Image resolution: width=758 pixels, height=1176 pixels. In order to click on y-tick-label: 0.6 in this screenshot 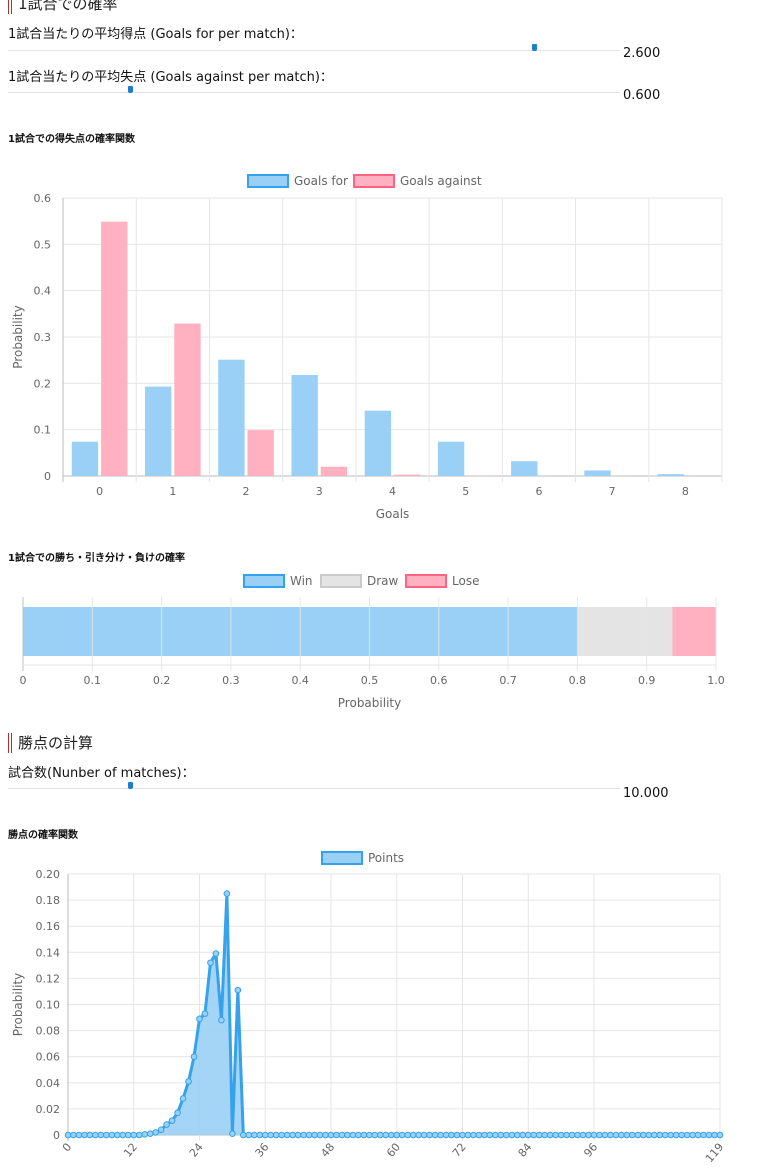, I will do `click(43, 198)`.